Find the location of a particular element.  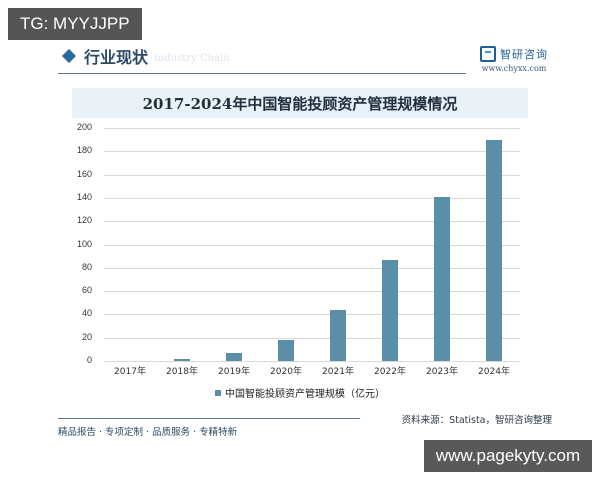

y-tick-label: 80 is located at coordinates (86, 266).